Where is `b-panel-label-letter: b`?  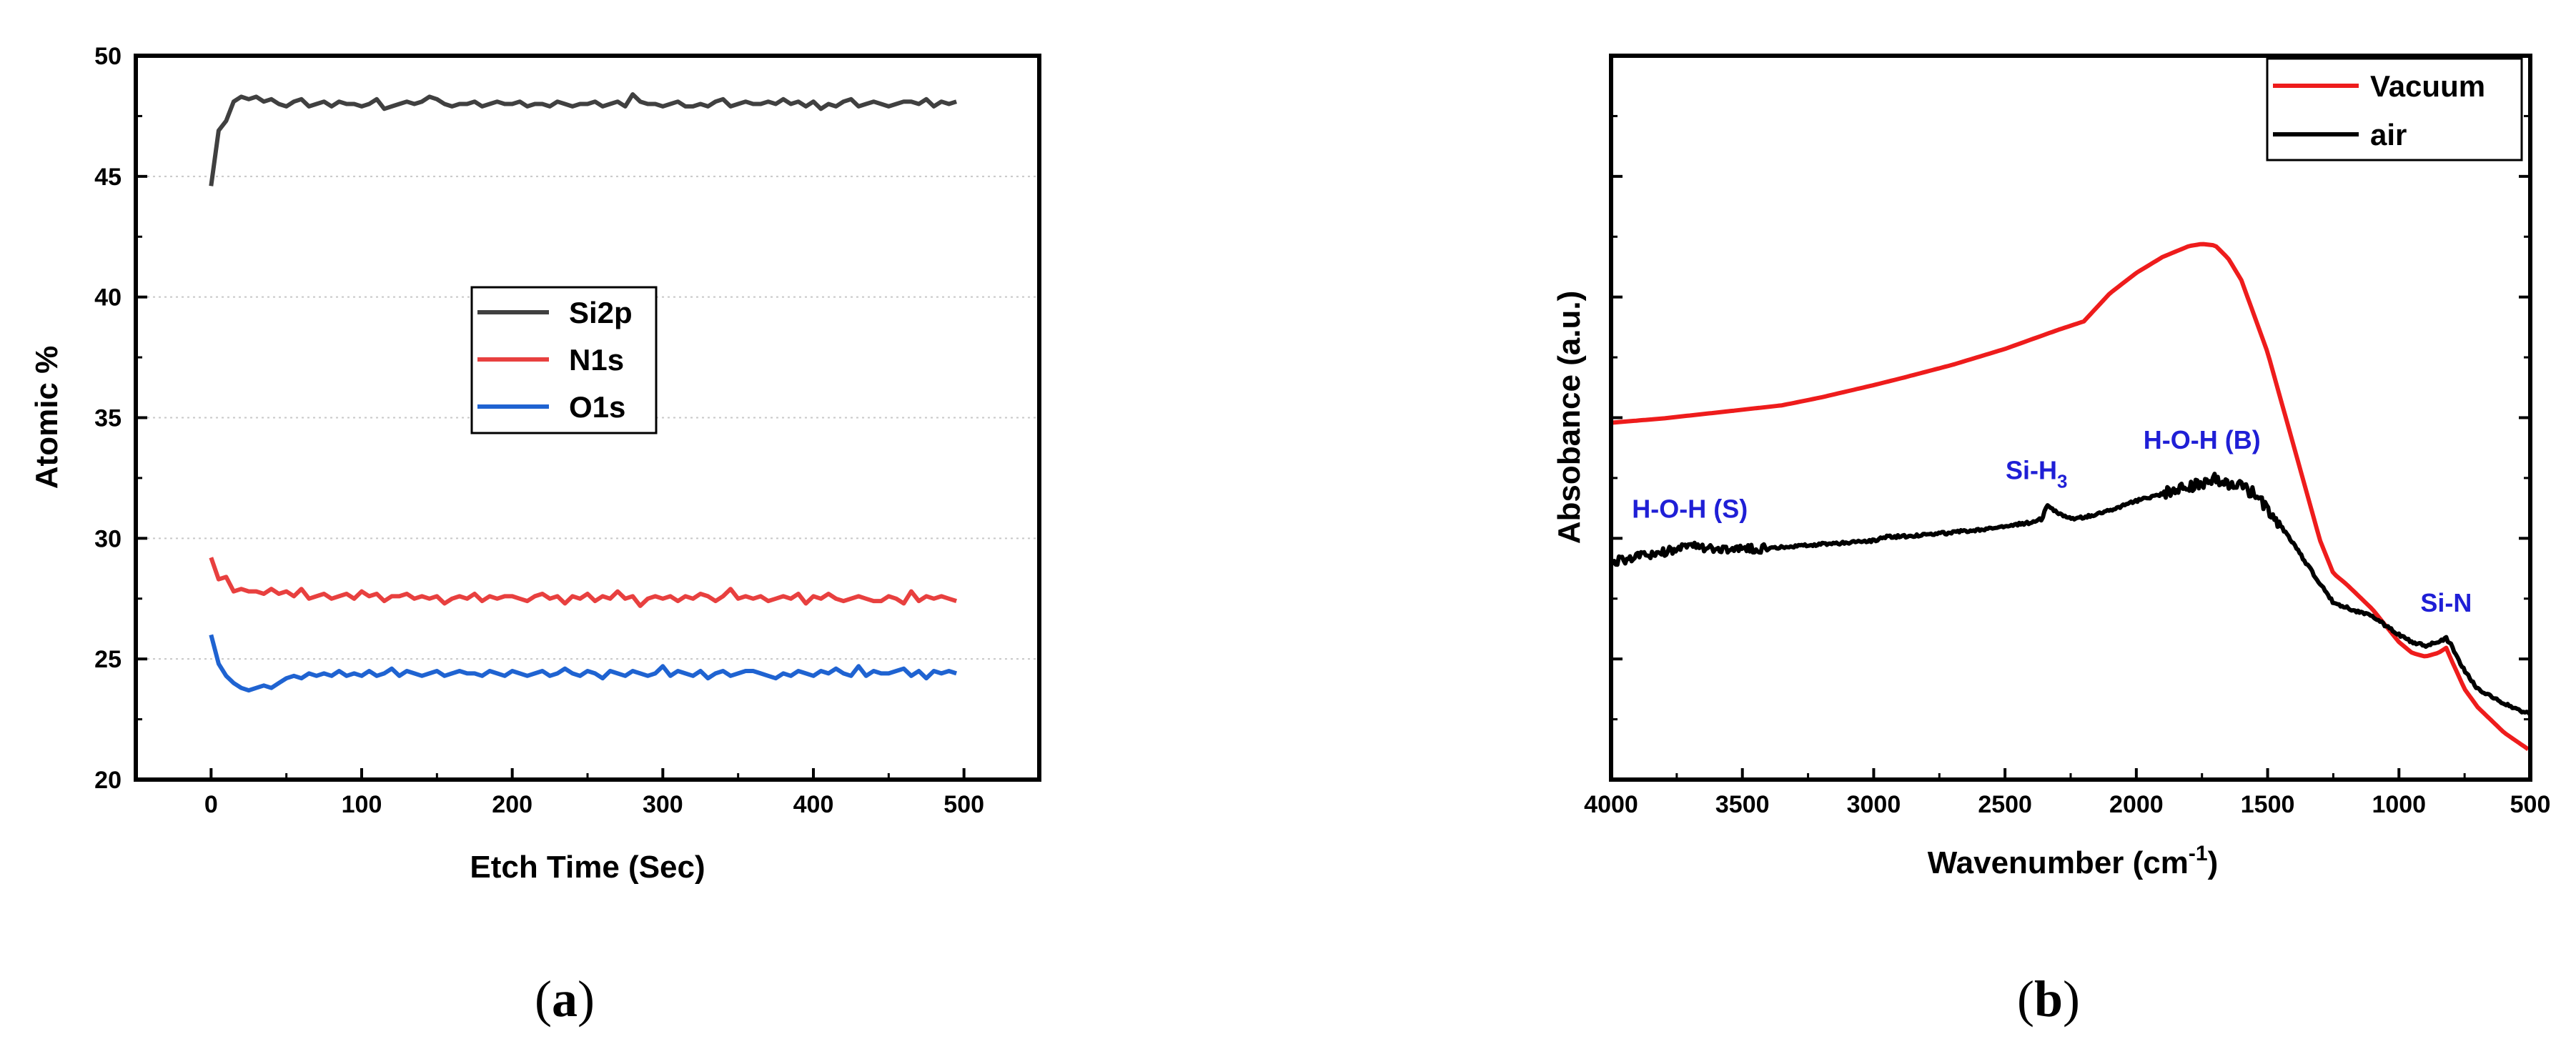 b-panel-label-letter: b is located at coordinates (2048, 999).